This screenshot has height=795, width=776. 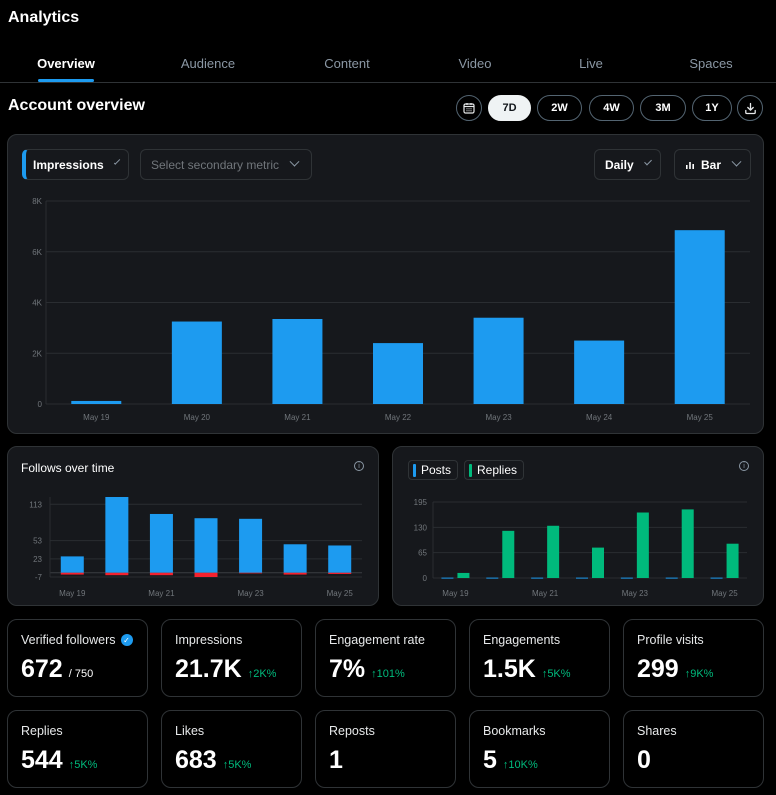 I want to click on calendar-icon, so click(x=469, y=108).